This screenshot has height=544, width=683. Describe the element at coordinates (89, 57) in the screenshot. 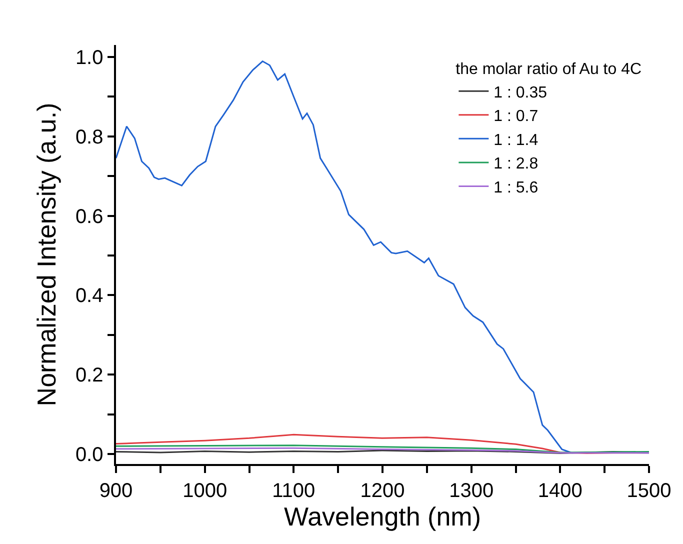

I see `y-tick-label: 1.0` at that location.